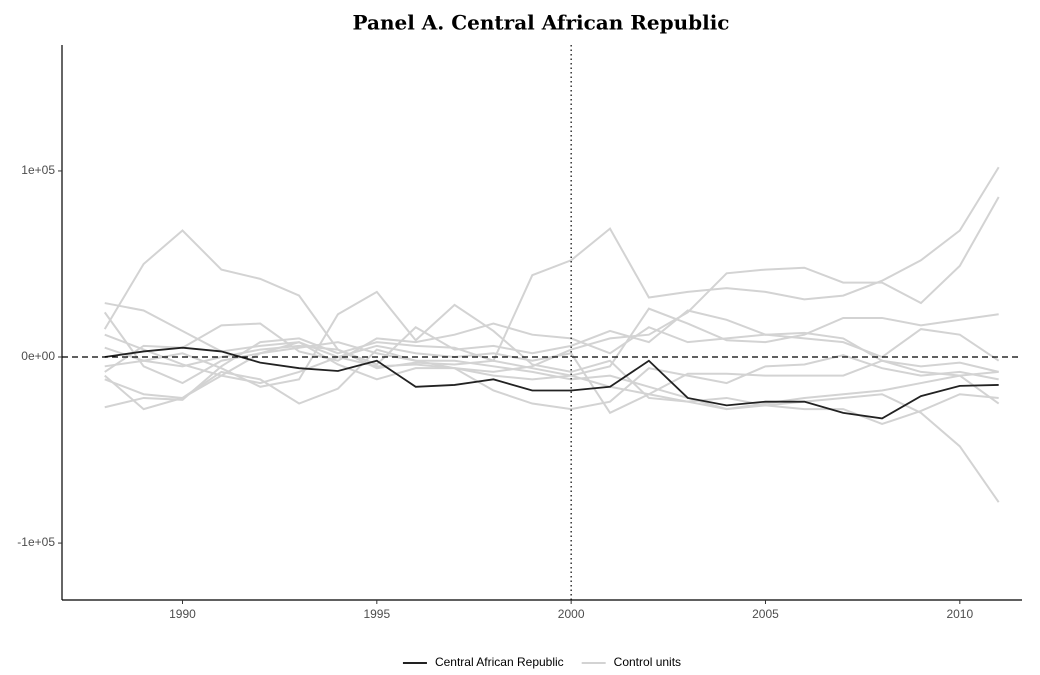  What do you see at coordinates (647, 662) in the screenshot?
I see `legend-label: Control units` at bounding box center [647, 662].